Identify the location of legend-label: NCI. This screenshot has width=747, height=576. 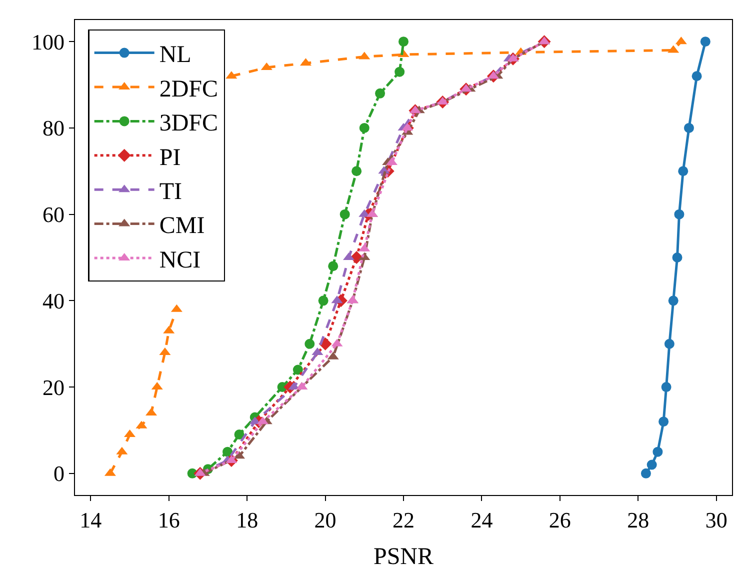
(180, 260).